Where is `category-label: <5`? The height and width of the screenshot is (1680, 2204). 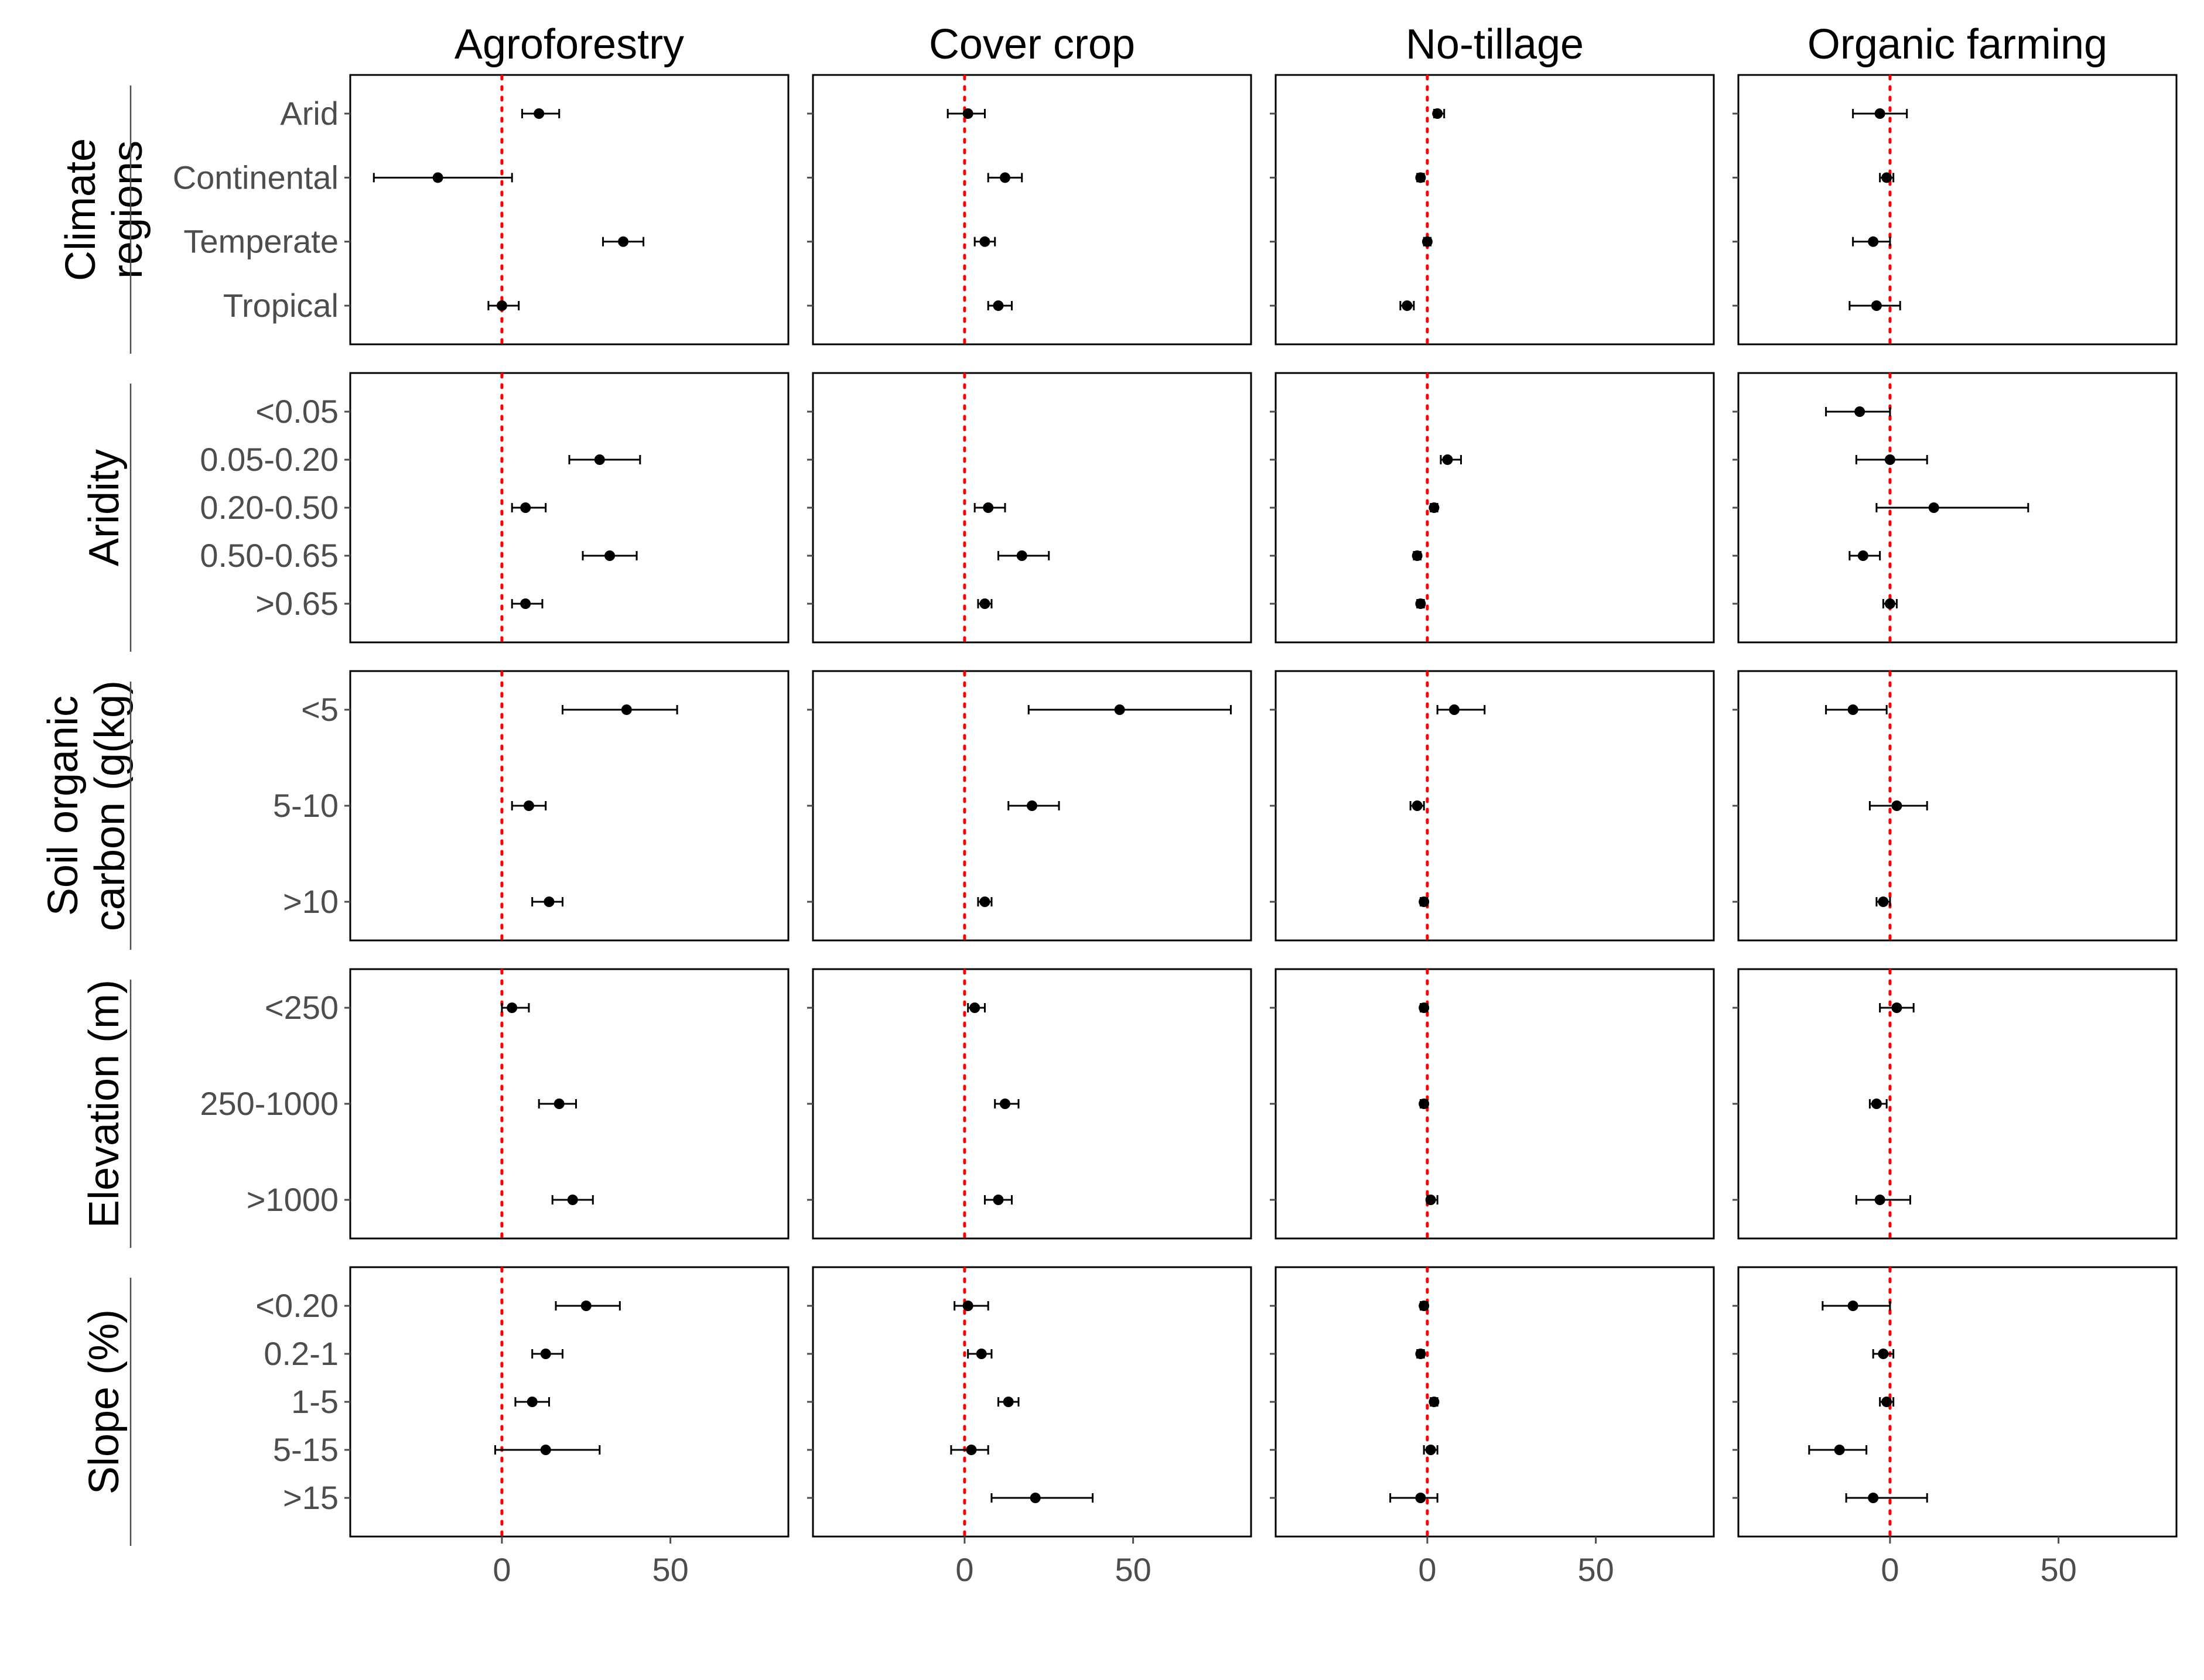 category-label: <5 is located at coordinates (320, 709).